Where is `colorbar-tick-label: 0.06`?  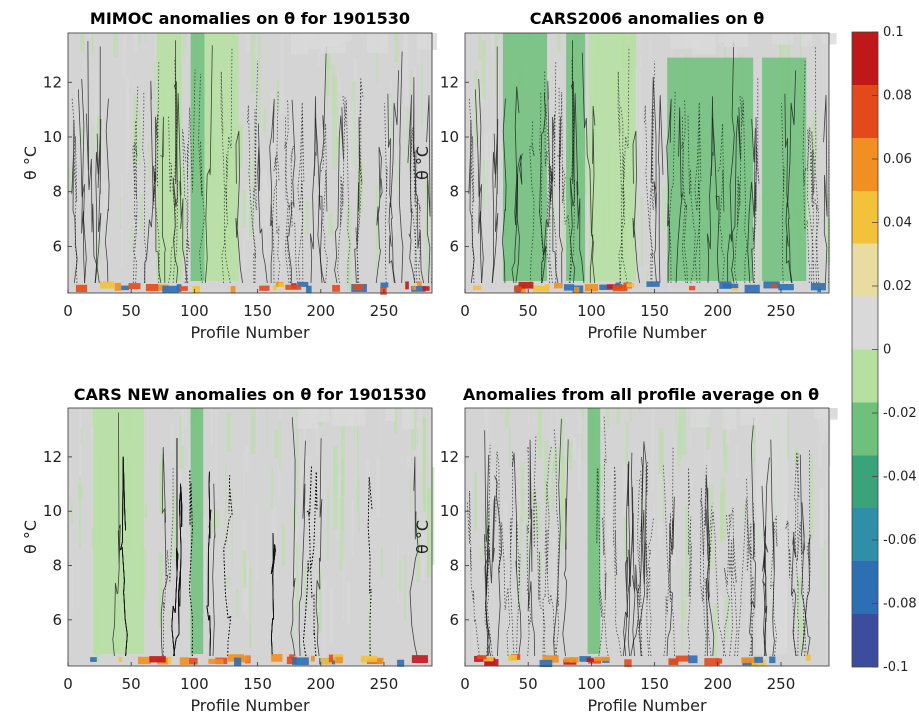
colorbar-tick-label: 0.06 is located at coordinates (897, 159).